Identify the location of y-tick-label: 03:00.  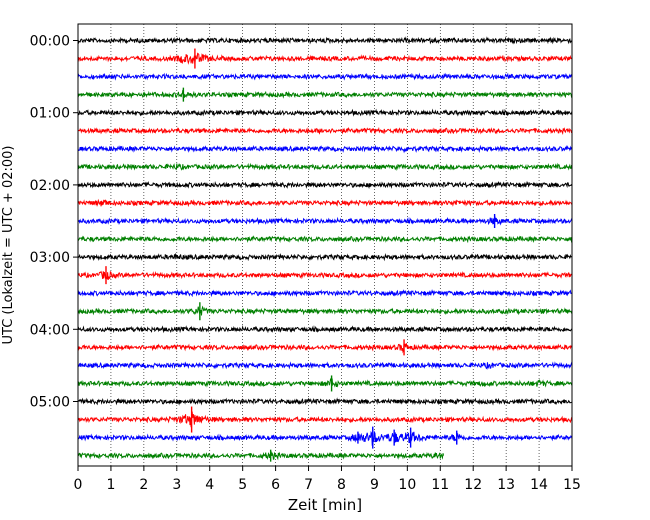
(50, 258).